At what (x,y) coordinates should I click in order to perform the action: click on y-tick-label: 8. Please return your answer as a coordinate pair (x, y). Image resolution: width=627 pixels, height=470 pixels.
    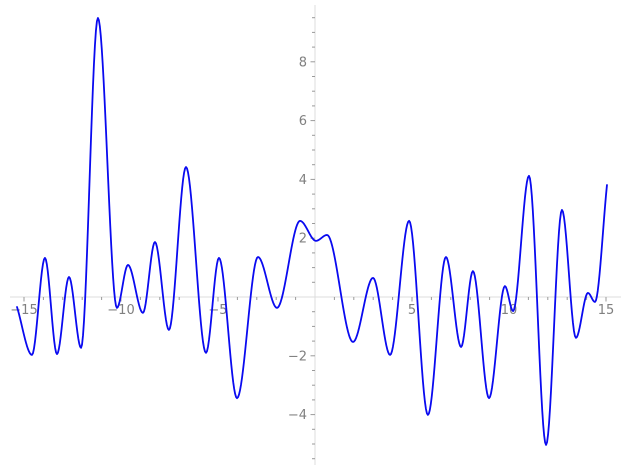
    Looking at the image, I should click on (303, 62).